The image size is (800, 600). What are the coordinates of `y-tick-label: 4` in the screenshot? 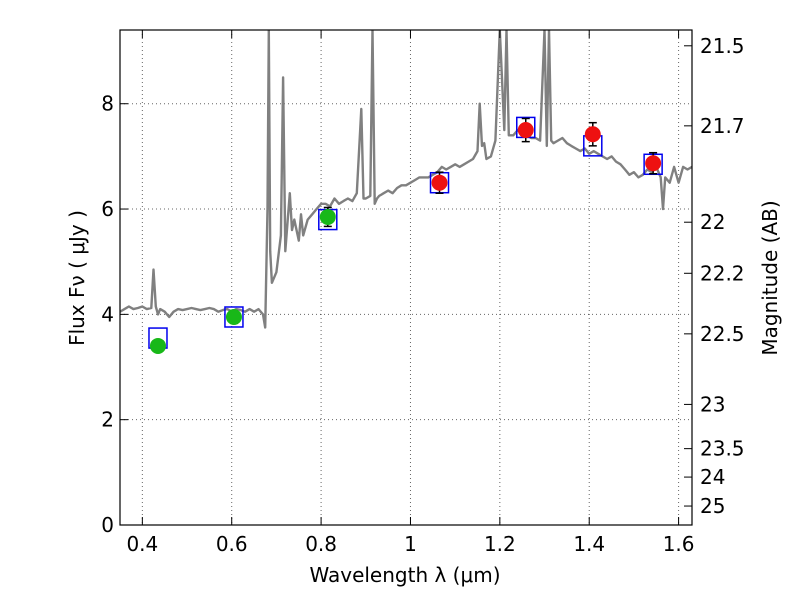 It's located at (107, 314).